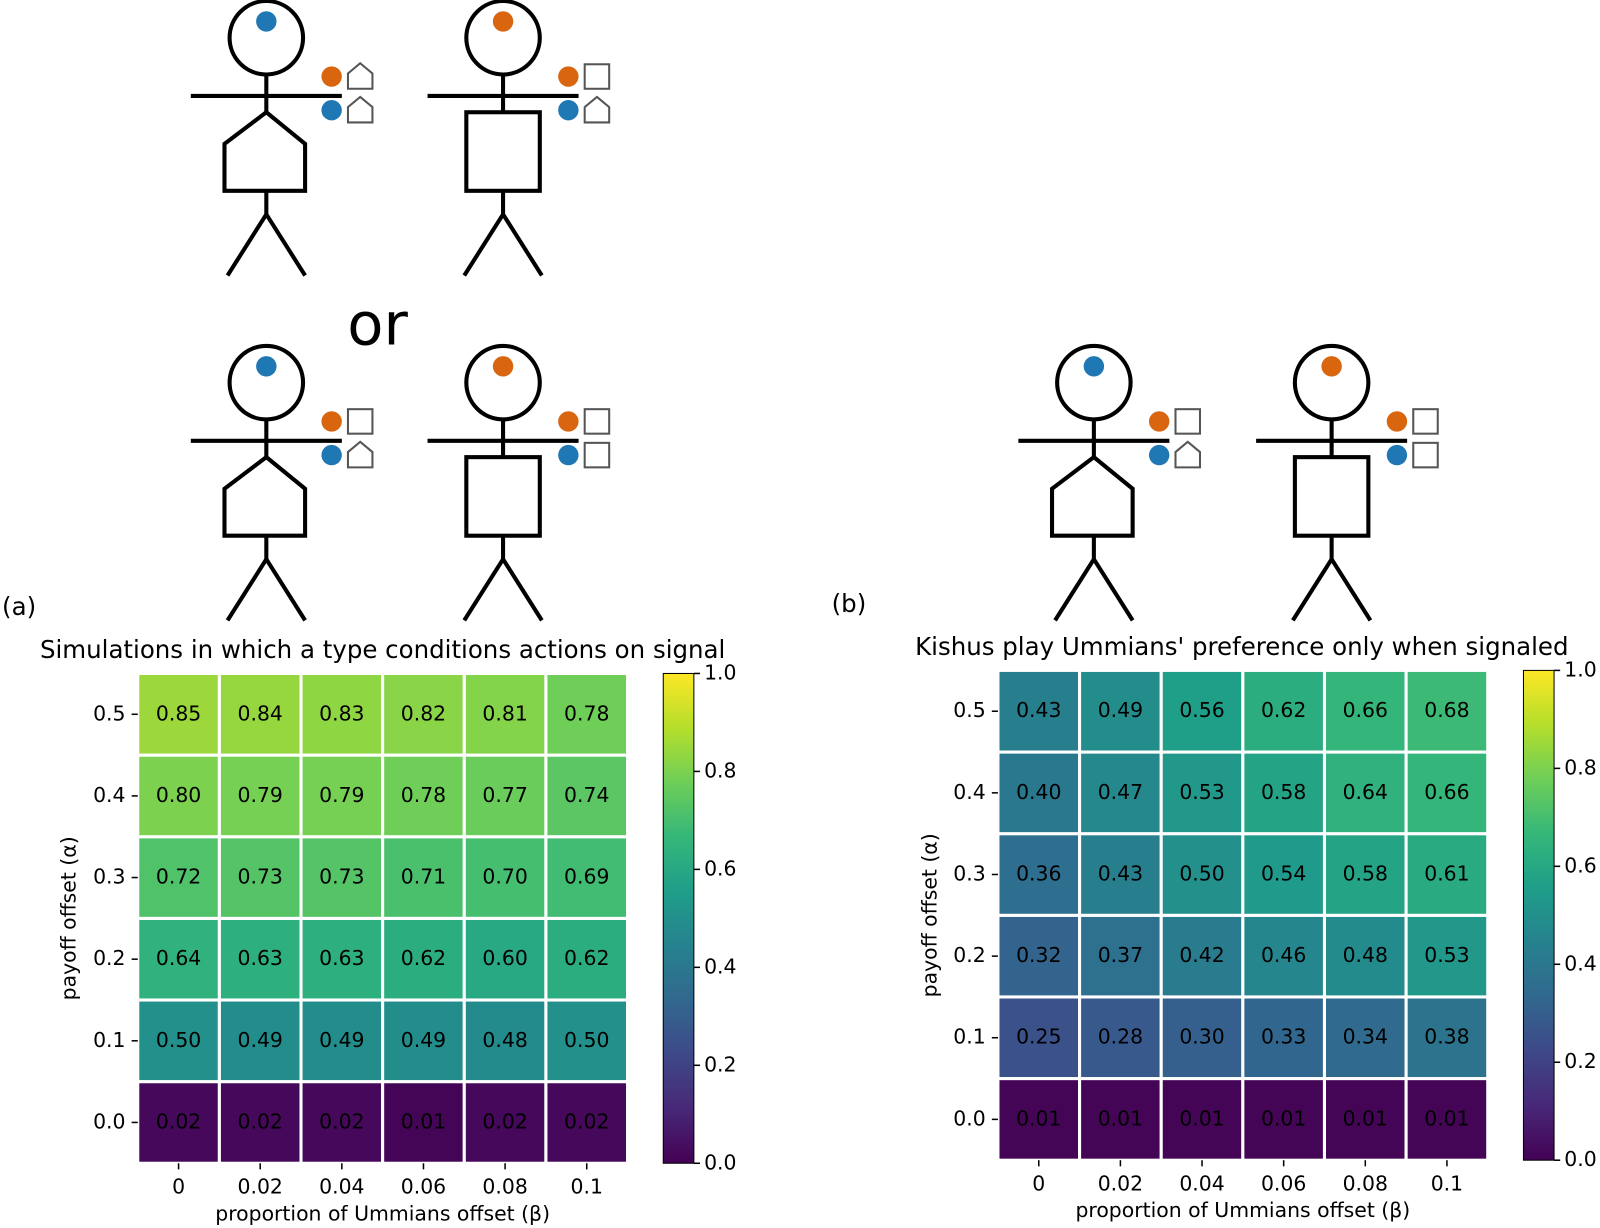 Image resolution: width=1600 pixels, height=1228 pixels. I want to click on panel-label: (b), so click(849, 603).